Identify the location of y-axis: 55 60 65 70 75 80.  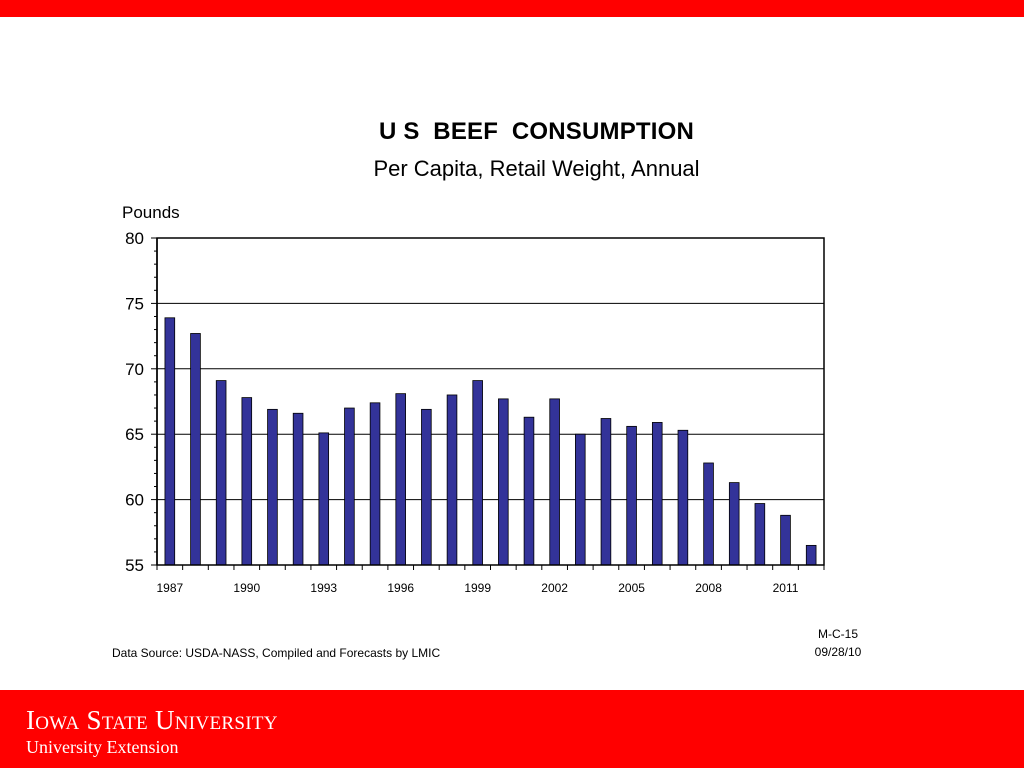
(141, 402).